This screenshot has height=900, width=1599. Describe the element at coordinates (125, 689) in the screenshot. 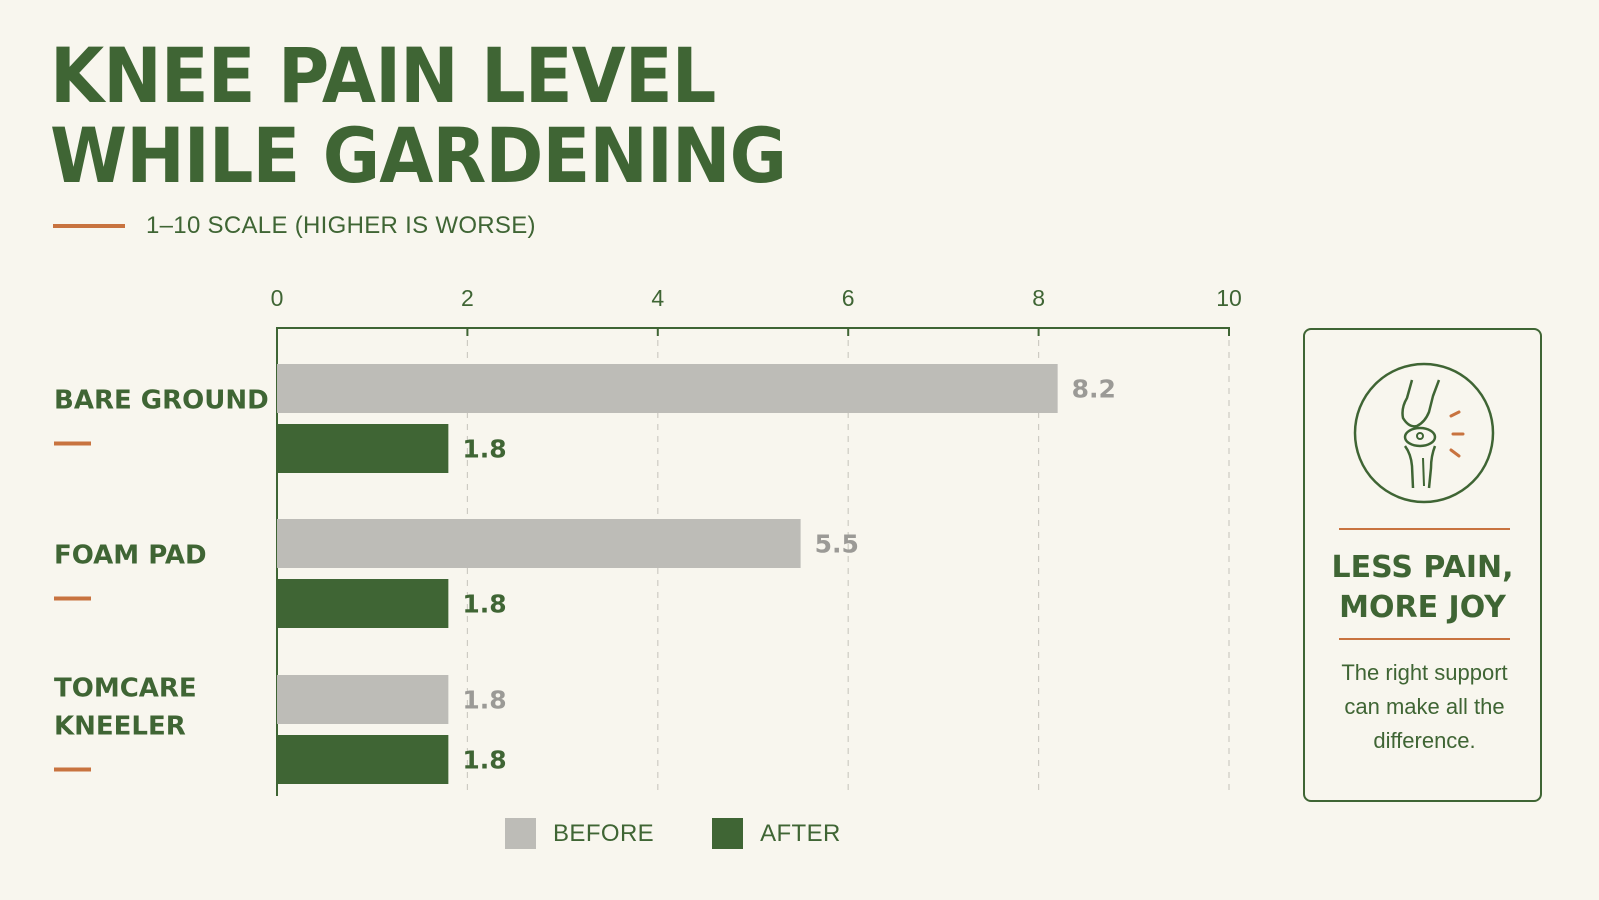

I see `category-label: TOMCARE` at that location.